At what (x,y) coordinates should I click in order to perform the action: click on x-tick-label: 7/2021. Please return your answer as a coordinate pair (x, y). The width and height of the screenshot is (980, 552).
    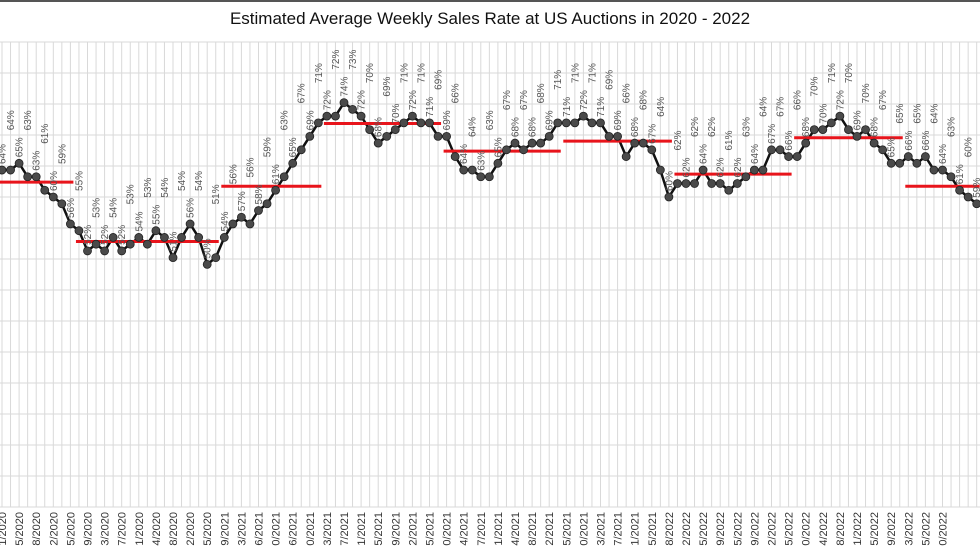
    Looking at the image, I should click on (482, 529).